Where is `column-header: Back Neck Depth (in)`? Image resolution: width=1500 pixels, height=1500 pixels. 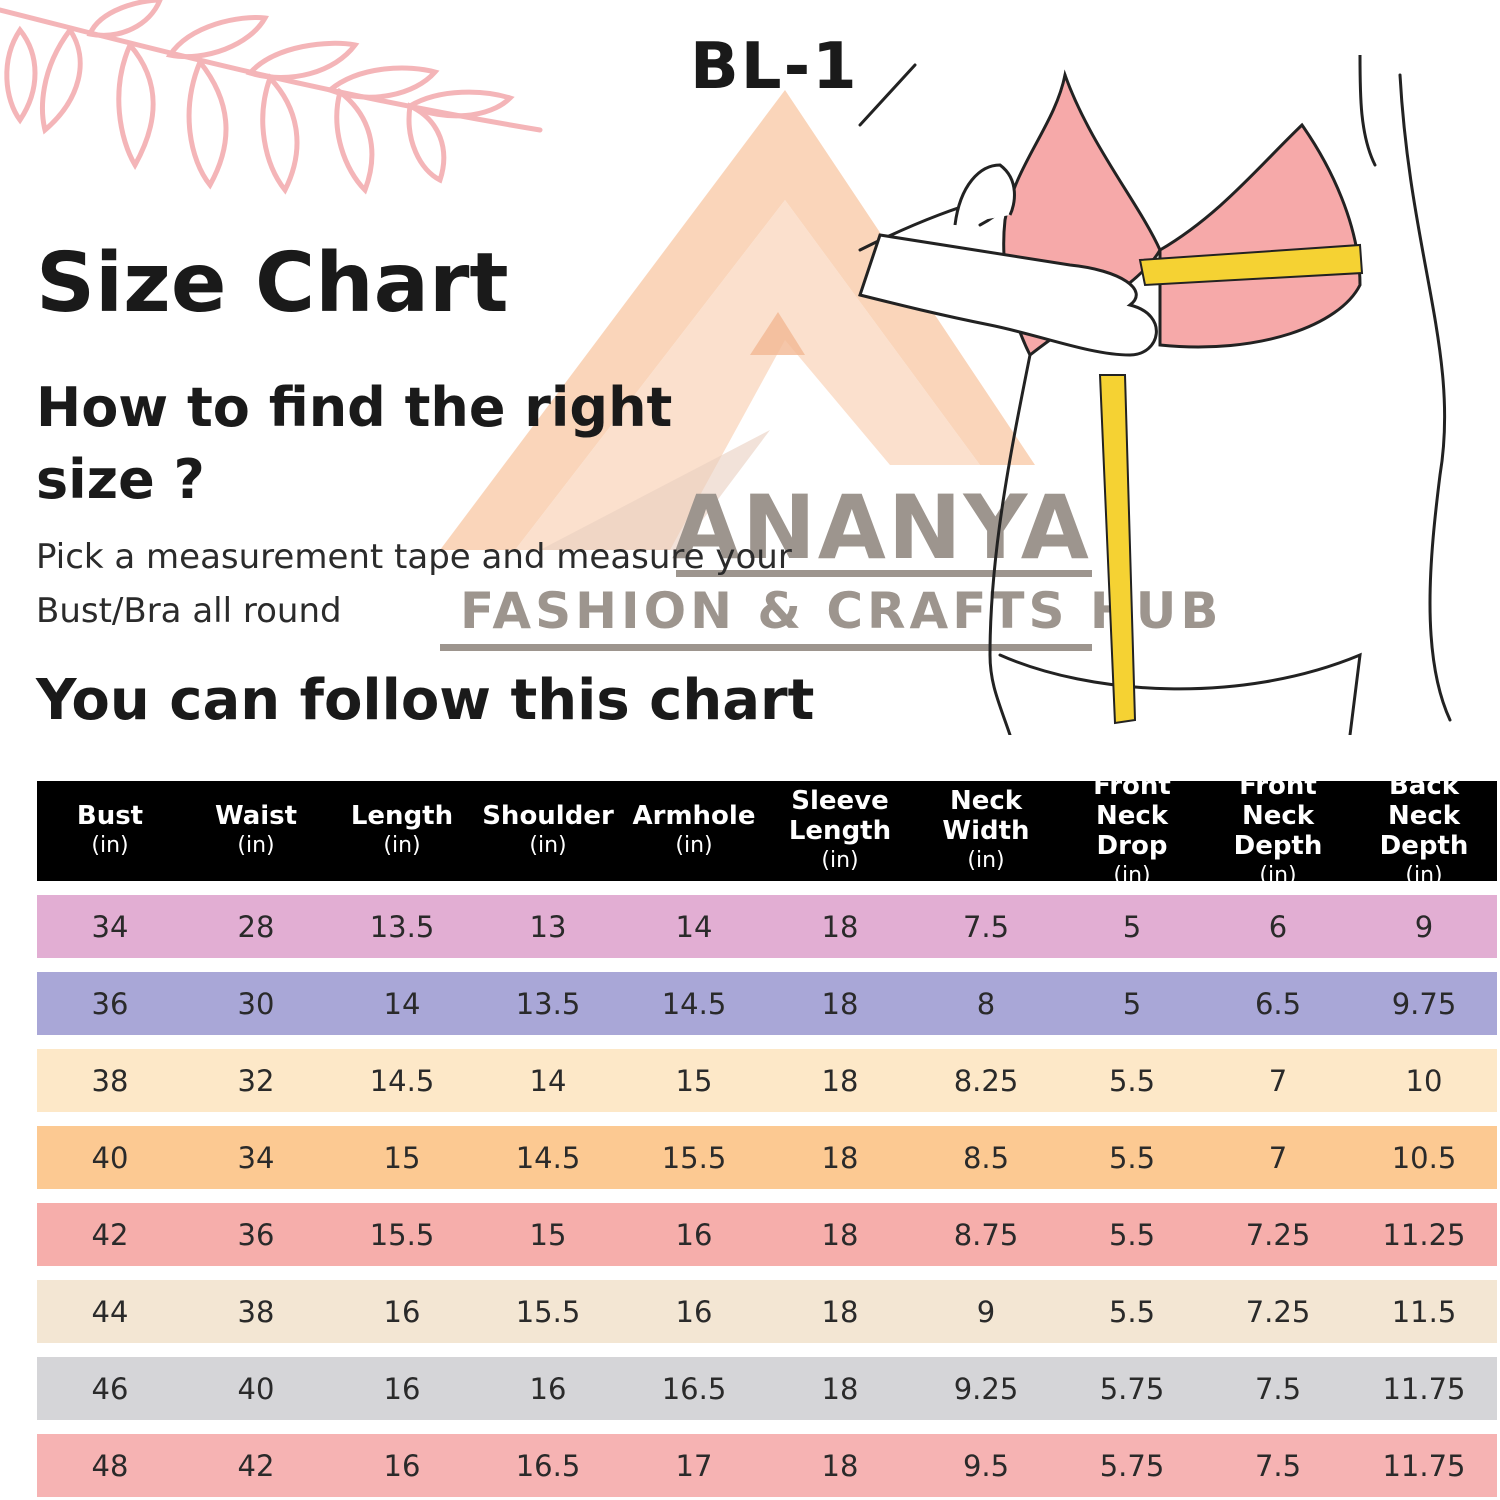 column-header: Back Neck Depth (in) is located at coordinates (1424, 829).